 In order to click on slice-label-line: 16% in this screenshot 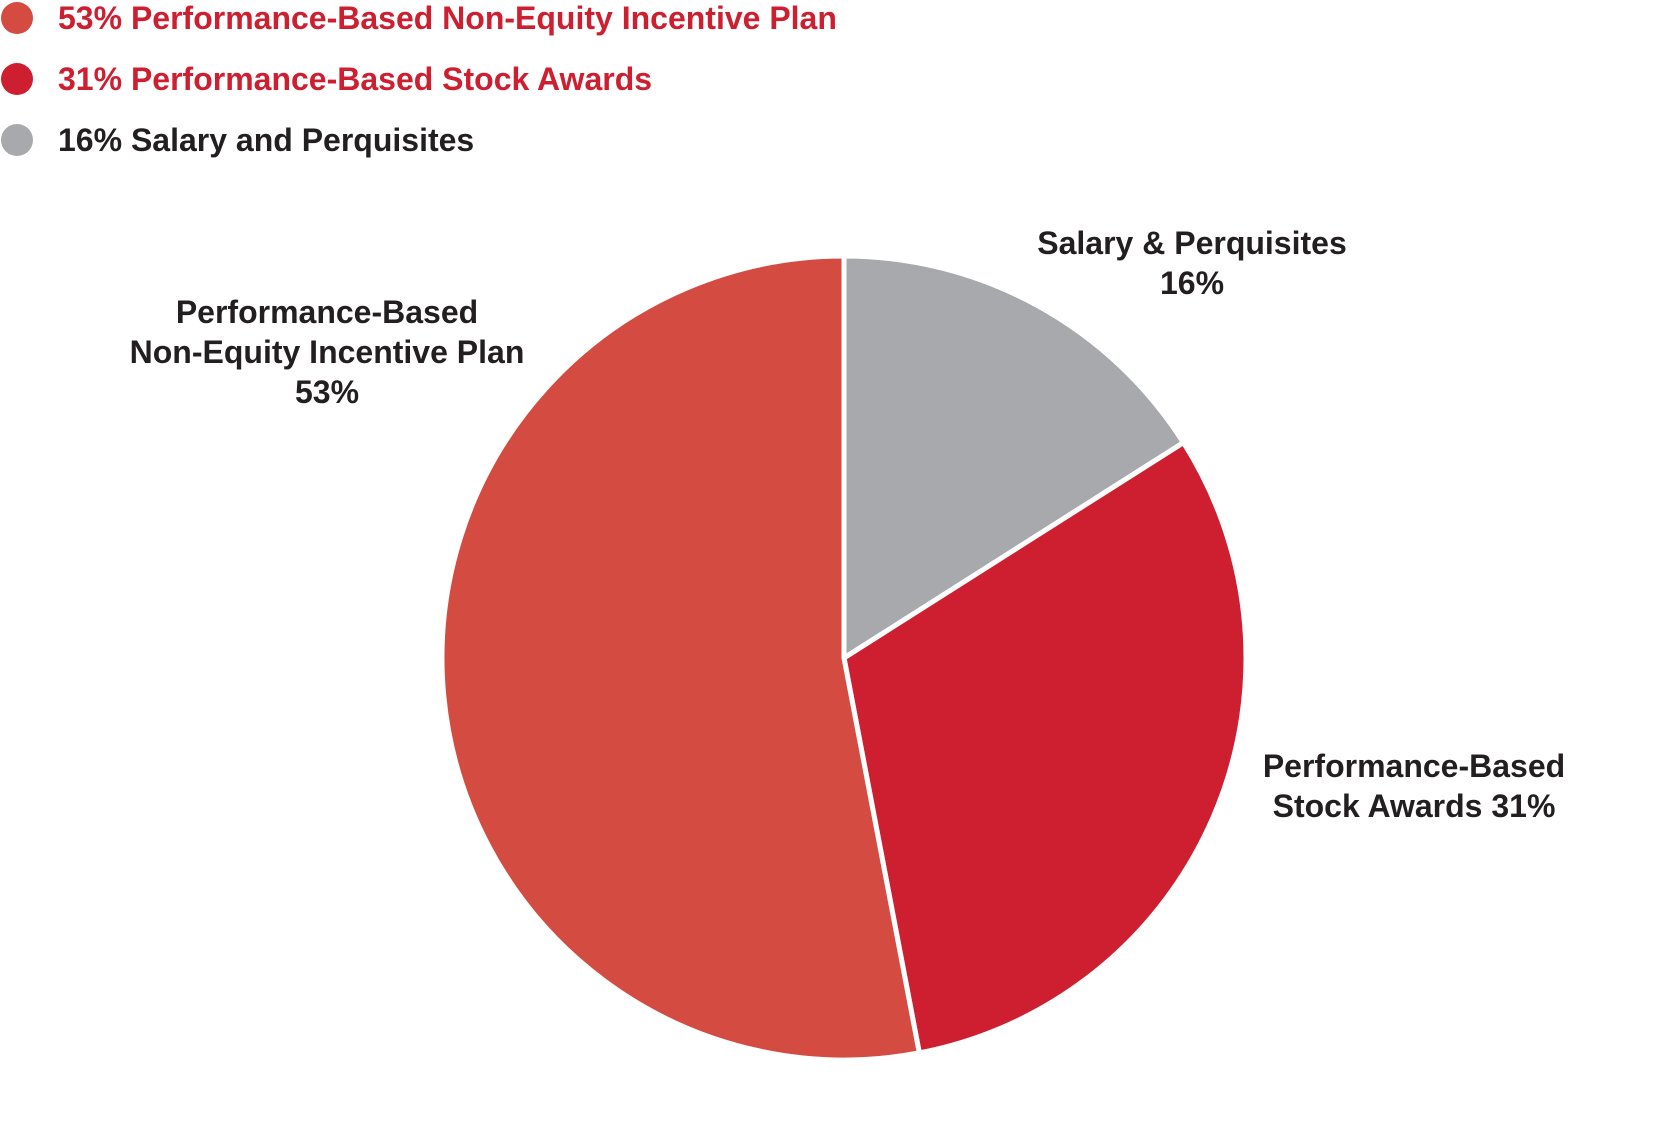, I will do `click(1192, 283)`.